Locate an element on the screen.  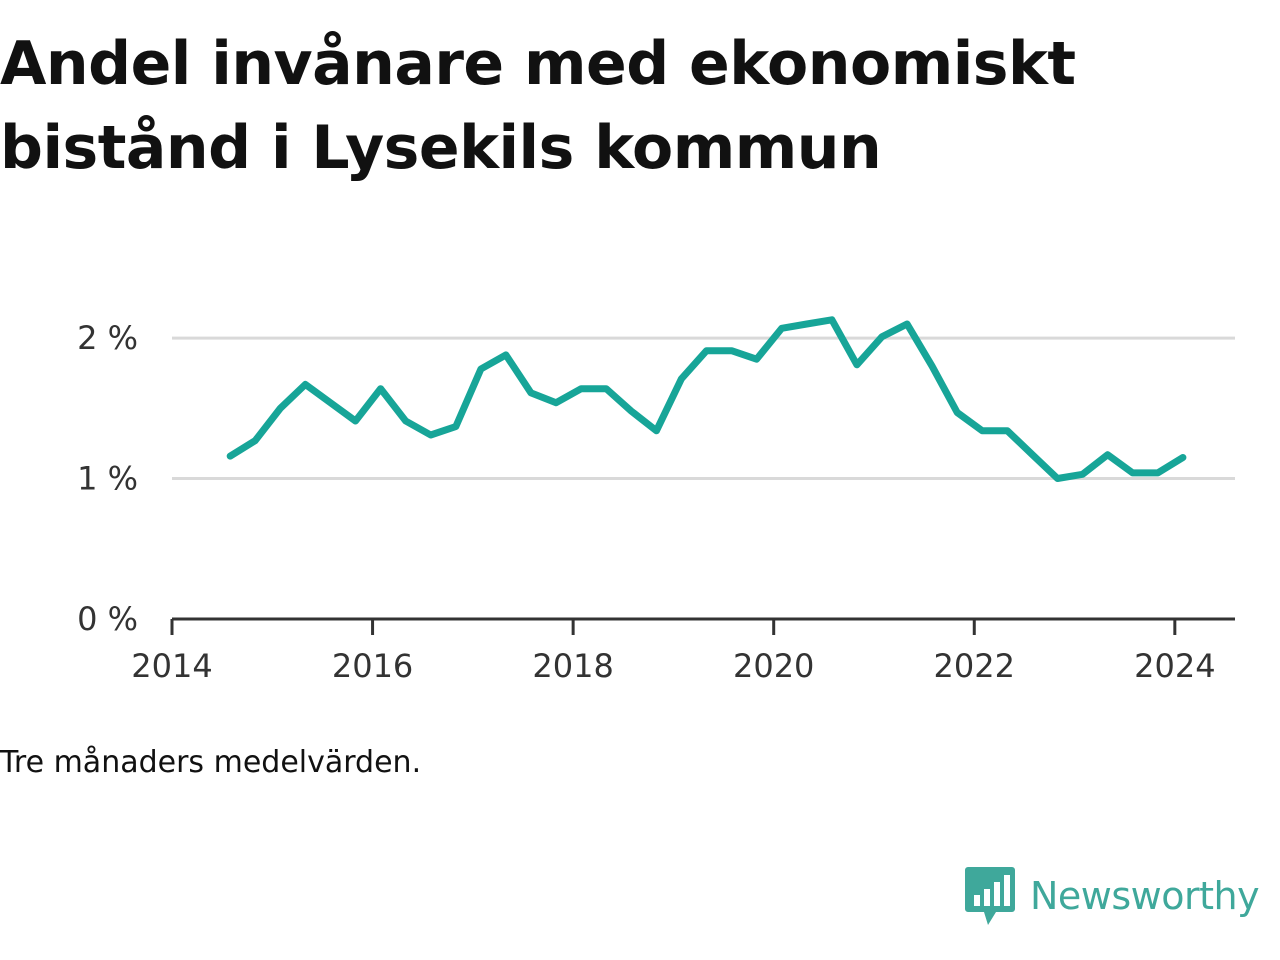
brand-logo: Newsworthy is located at coordinates (1112, 896).